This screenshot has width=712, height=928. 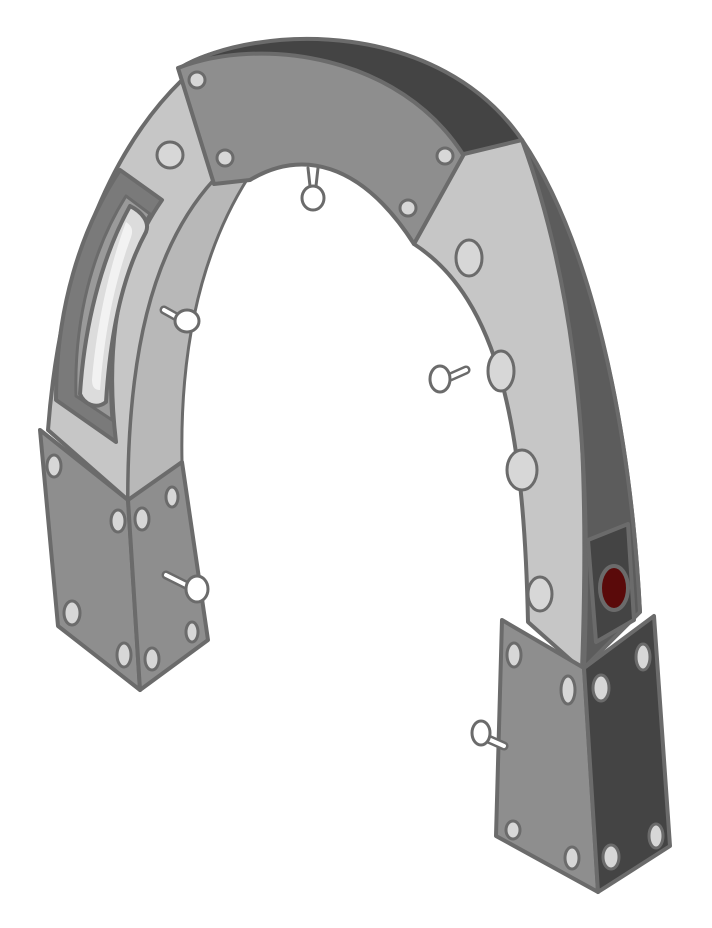 What do you see at coordinates (112, 306) in the screenshot?
I see `window-slot-highlight` at bounding box center [112, 306].